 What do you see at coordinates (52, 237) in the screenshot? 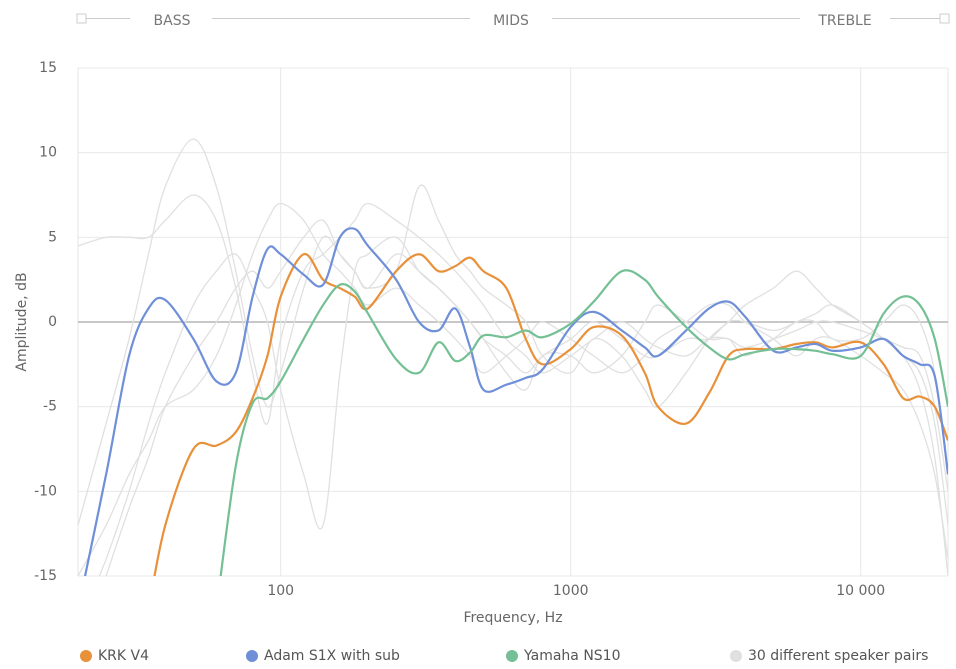
I see `y-tick-label: 5` at bounding box center [52, 237].